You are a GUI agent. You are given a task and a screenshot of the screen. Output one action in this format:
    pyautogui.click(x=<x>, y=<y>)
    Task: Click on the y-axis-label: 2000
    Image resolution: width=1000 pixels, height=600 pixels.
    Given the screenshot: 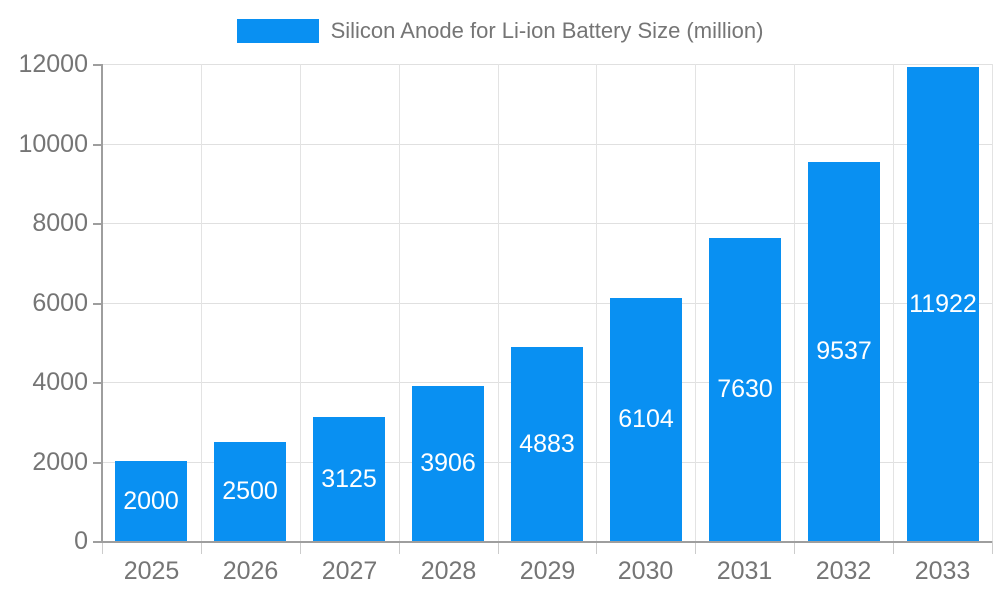 What is the action you would take?
    pyautogui.click(x=60, y=462)
    